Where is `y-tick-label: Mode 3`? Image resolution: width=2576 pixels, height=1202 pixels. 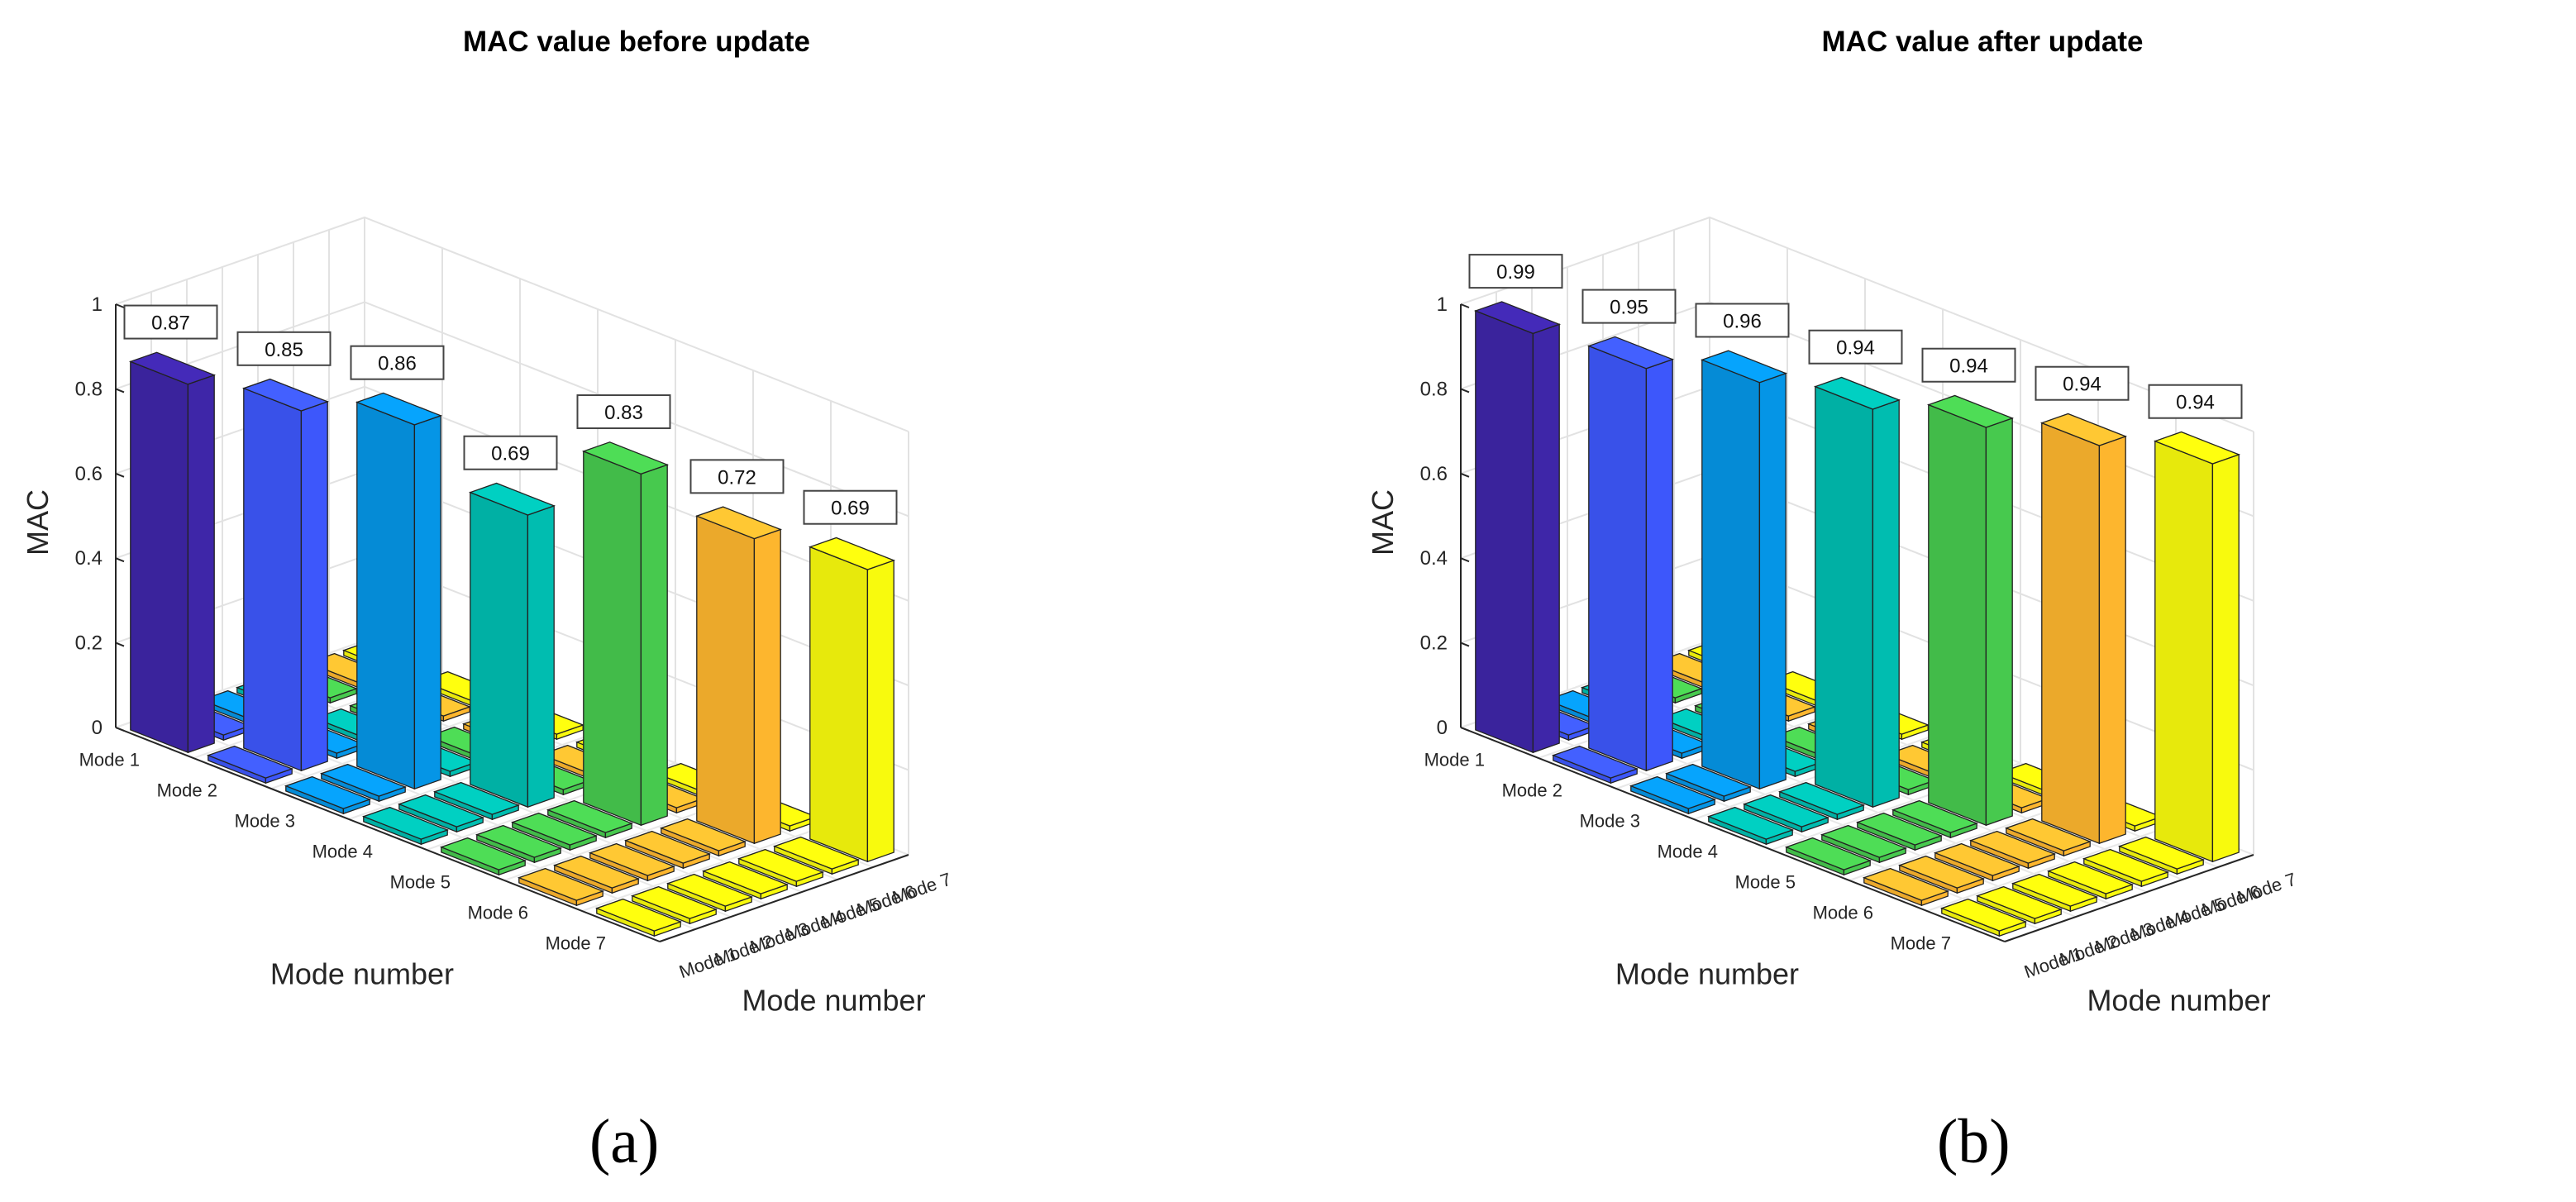 y-tick-label: Mode 3 is located at coordinates (265, 821).